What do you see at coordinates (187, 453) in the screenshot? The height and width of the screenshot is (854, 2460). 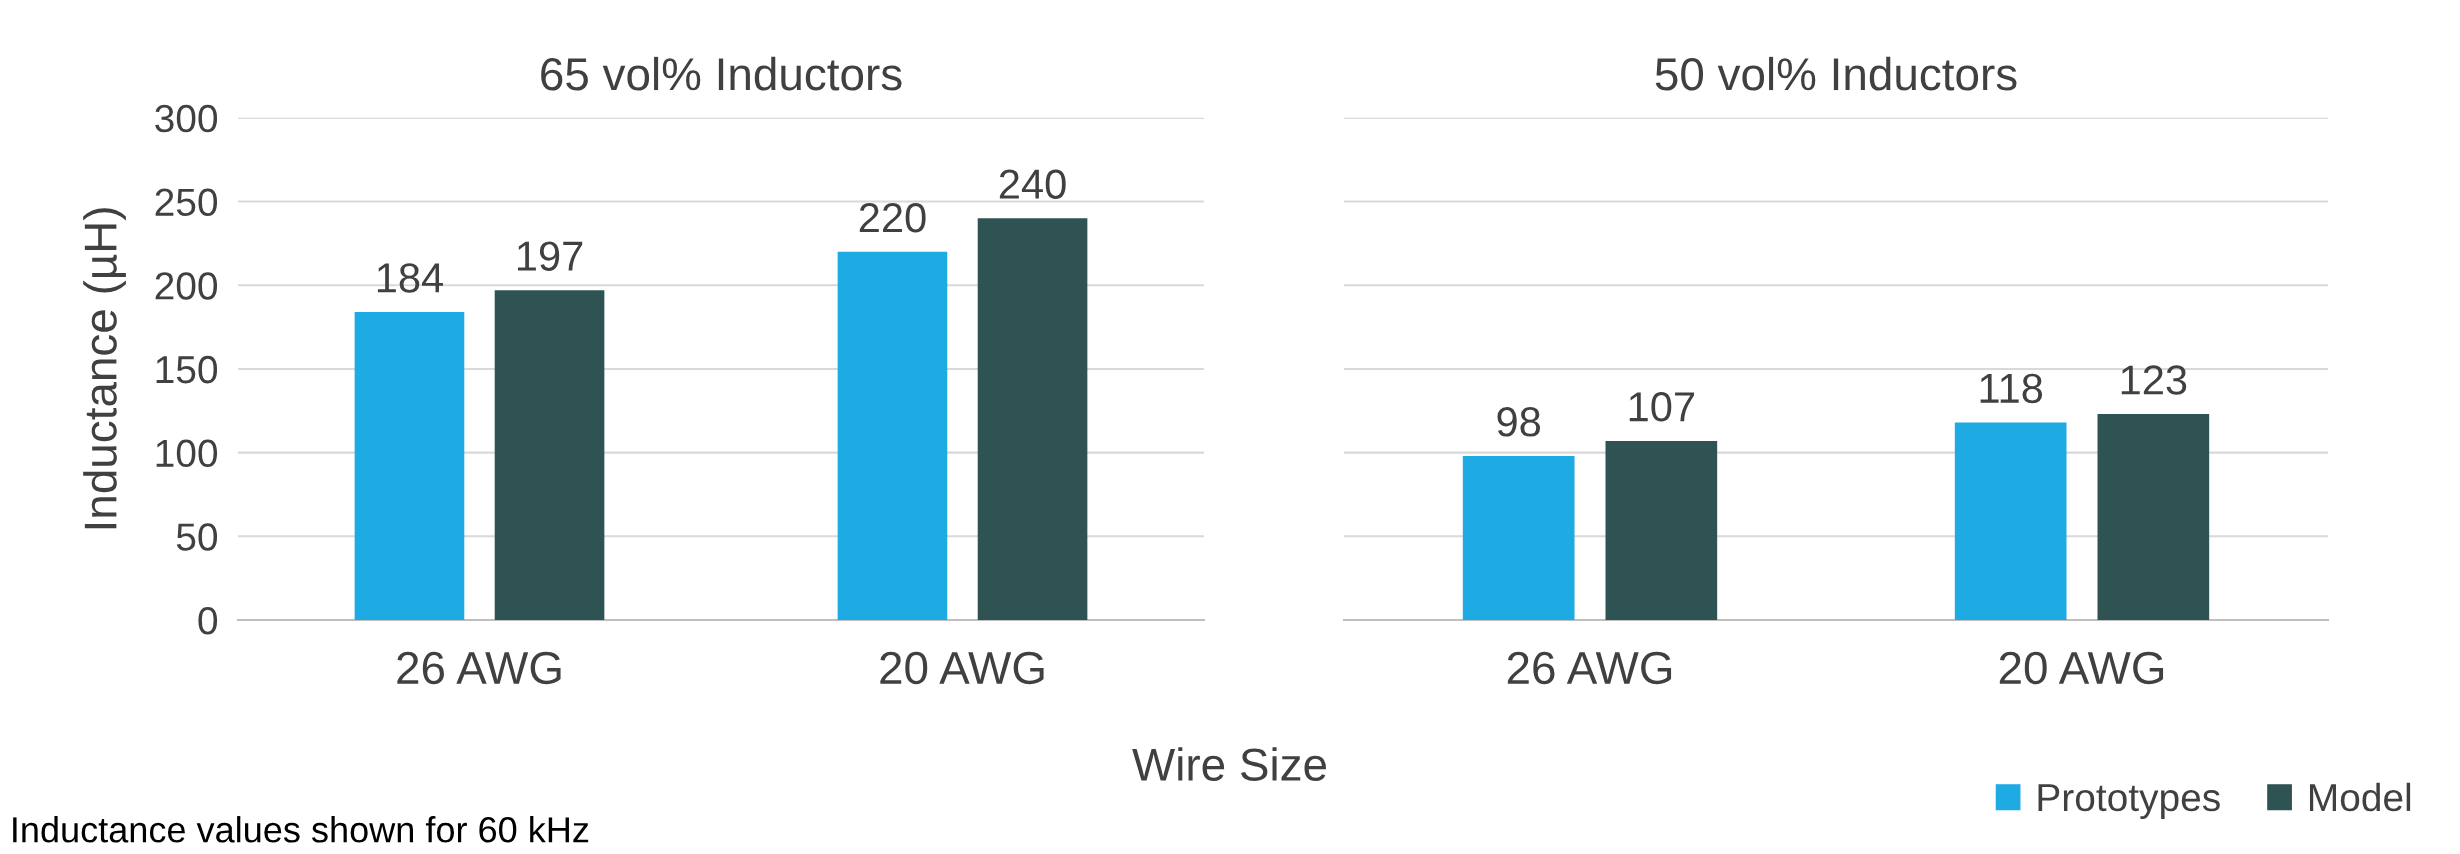 I see `y-tick-label: 100` at bounding box center [187, 453].